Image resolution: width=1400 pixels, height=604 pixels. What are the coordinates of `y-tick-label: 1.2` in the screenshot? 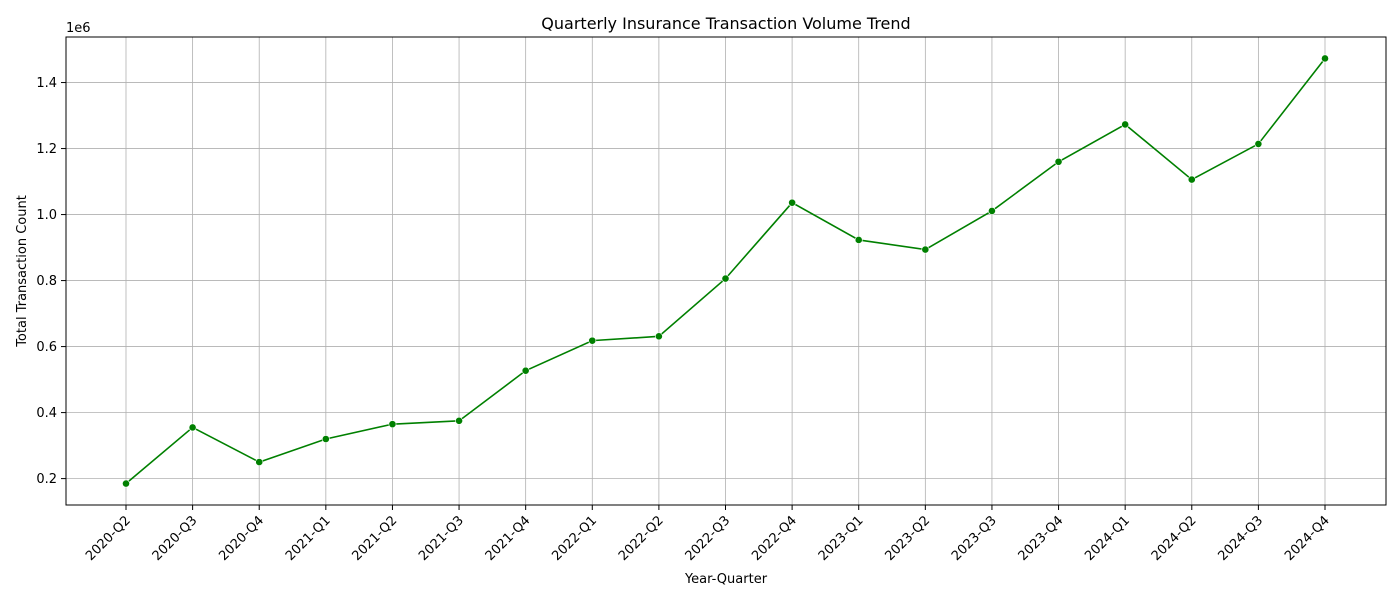 It's located at (46, 149).